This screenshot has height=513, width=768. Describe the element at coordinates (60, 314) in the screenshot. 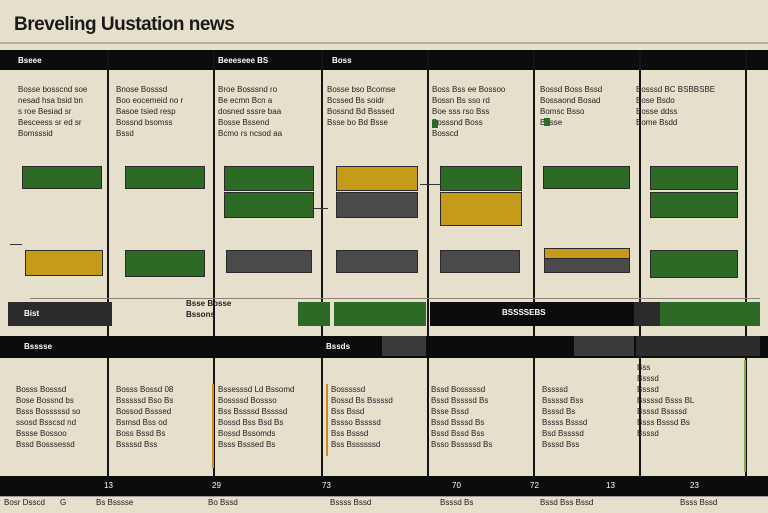

I see `mid-dark-block` at that location.